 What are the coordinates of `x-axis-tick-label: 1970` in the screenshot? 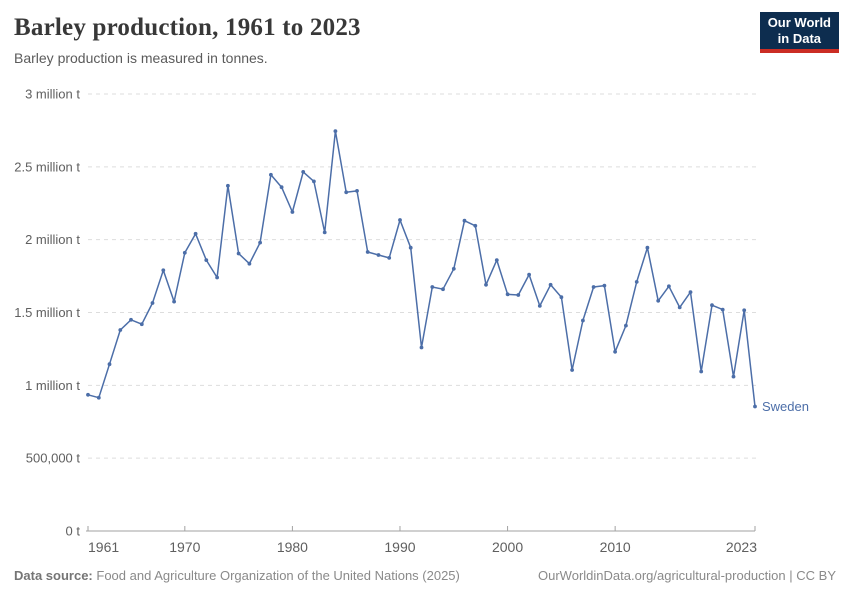 It's located at (184, 547).